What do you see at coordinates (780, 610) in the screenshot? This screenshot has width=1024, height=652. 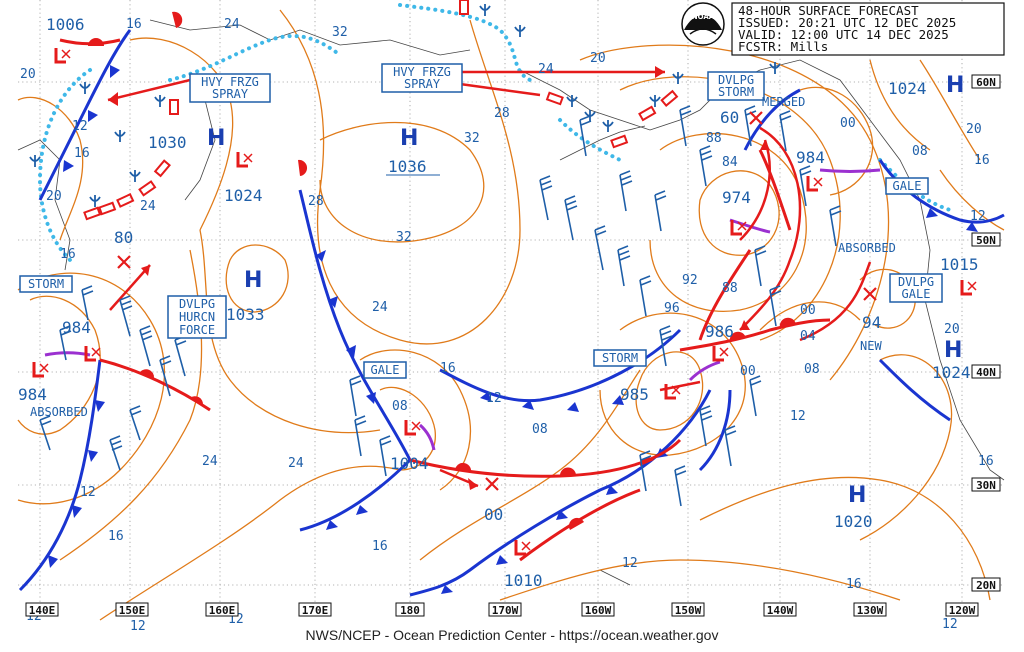 I see `svg-text: 140W` at bounding box center [780, 610].